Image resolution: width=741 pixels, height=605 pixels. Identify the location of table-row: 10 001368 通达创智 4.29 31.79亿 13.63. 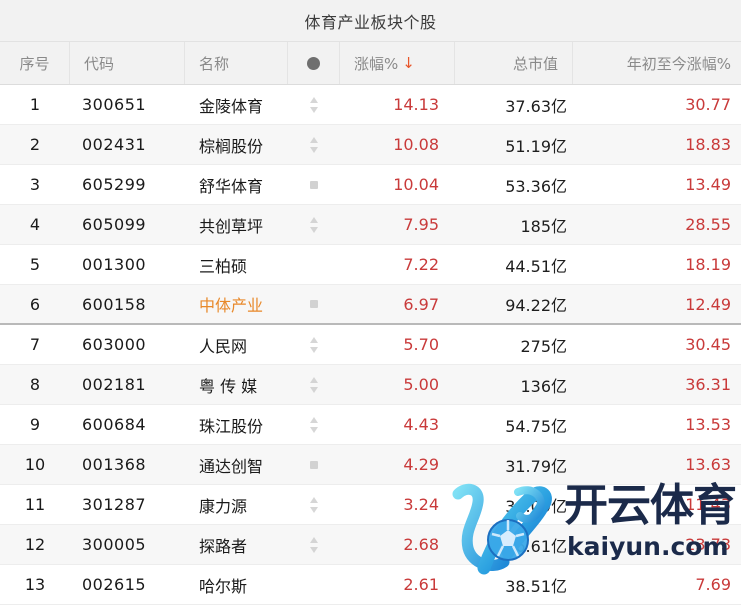
(370, 465).